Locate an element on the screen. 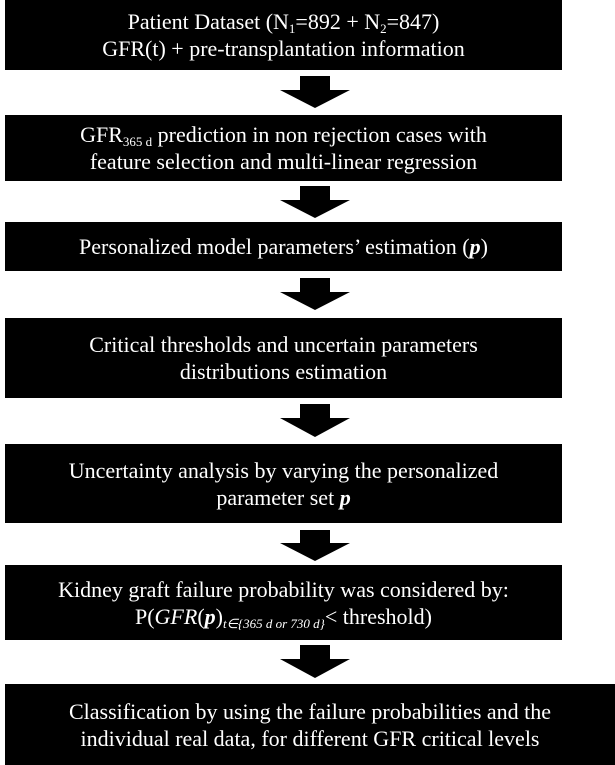  text: P( is located at coordinates (144, 616).